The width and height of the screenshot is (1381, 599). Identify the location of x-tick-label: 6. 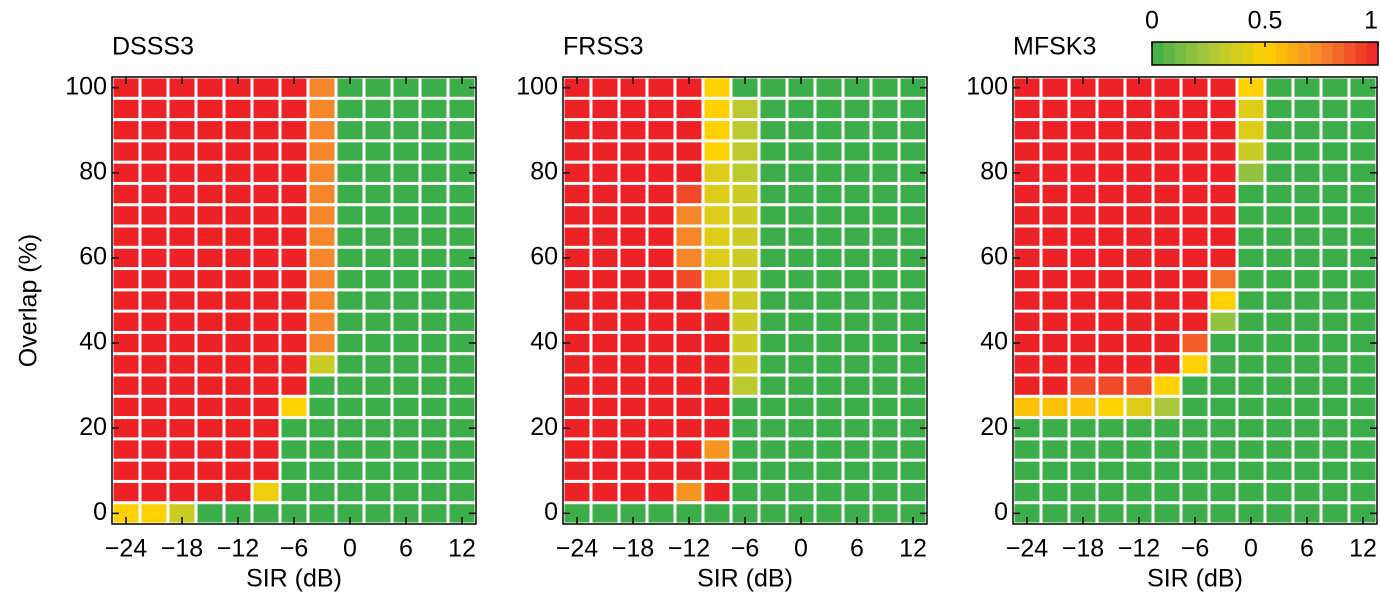
(406, 549).